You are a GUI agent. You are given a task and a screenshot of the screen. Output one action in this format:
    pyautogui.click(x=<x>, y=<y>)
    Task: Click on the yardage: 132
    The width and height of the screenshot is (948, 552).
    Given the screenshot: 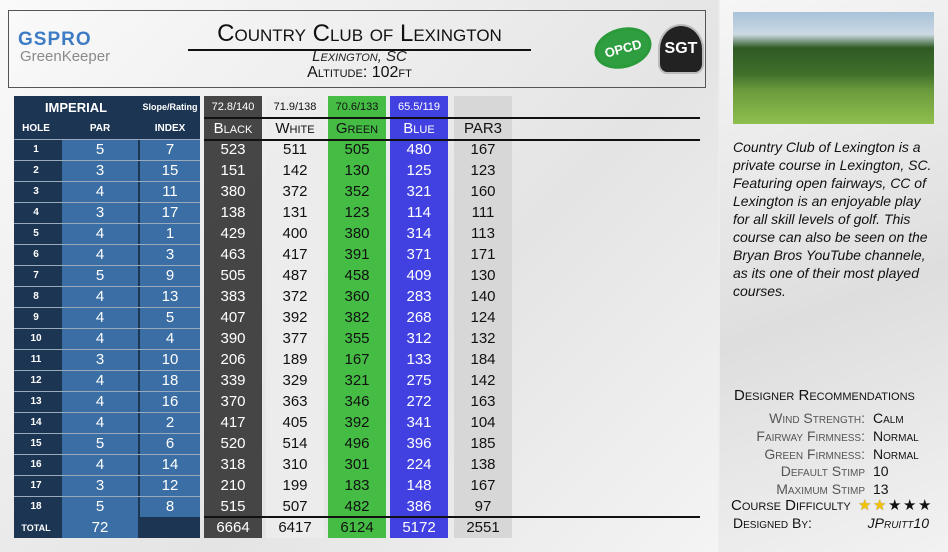 What is the action you would take?
    pyautogui.click(x=483, y=338)
    